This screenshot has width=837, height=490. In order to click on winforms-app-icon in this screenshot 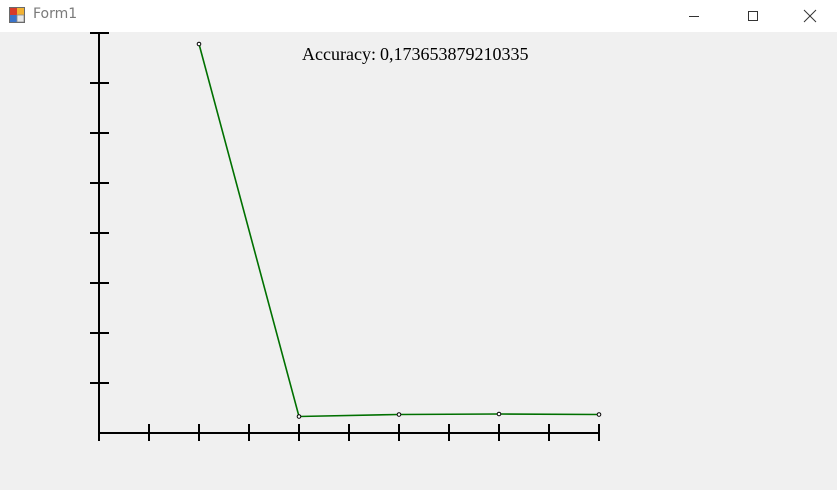, I will do `click(17, 15)`.